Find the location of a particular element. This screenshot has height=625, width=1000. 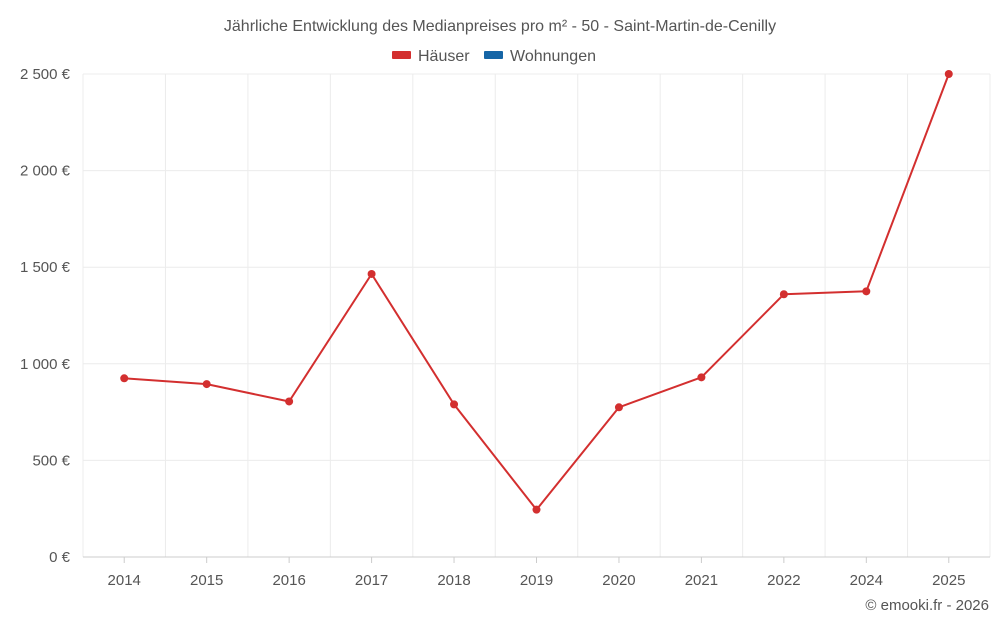

y-tick-label: 2 500 € is located at coordinates (45, 74).